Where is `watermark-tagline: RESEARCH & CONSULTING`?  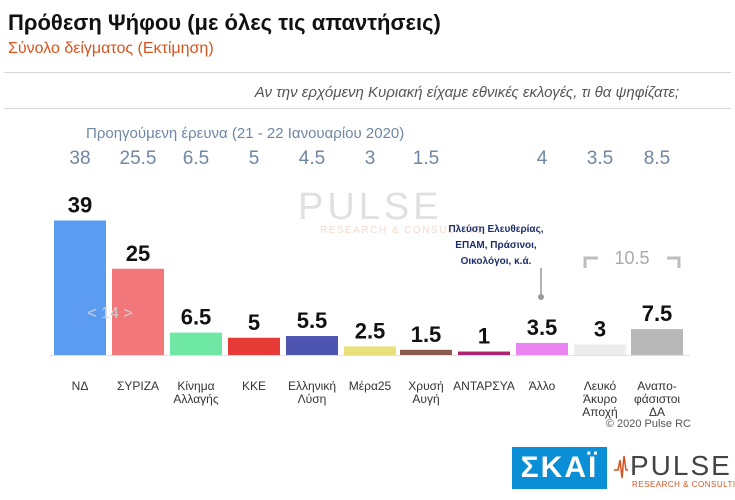
watermark-tagline: RESEARCH & CONSULTING is located at coordinates (402, 230).